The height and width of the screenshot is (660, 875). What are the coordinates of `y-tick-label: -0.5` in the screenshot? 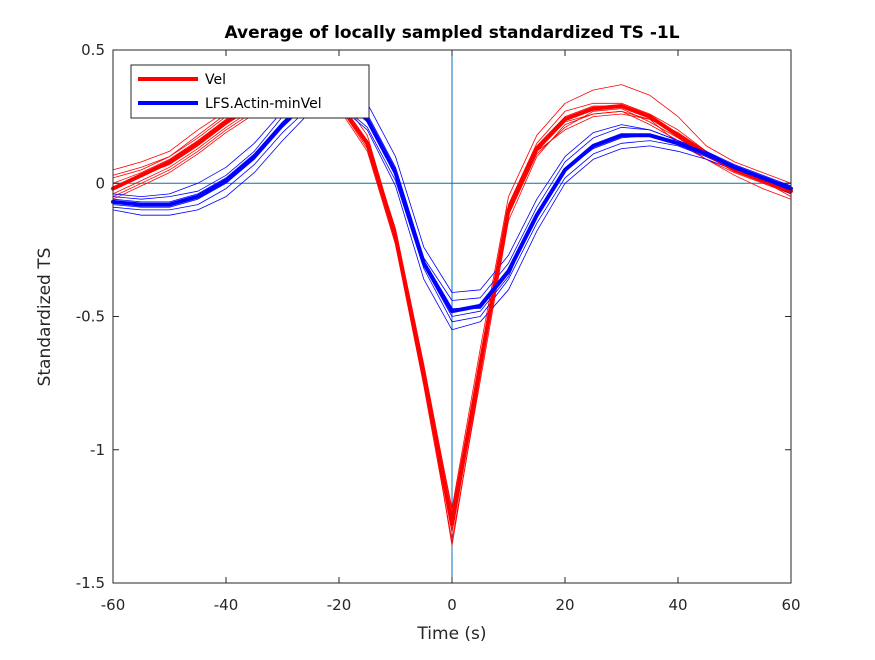 It's located at (90, 317).